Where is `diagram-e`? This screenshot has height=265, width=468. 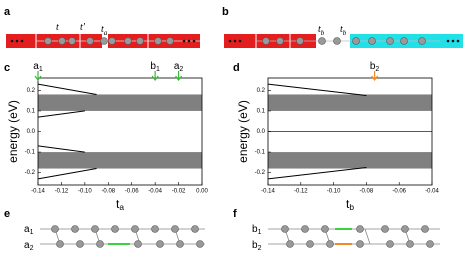 diagram-e is located at coordinates (122, 236).